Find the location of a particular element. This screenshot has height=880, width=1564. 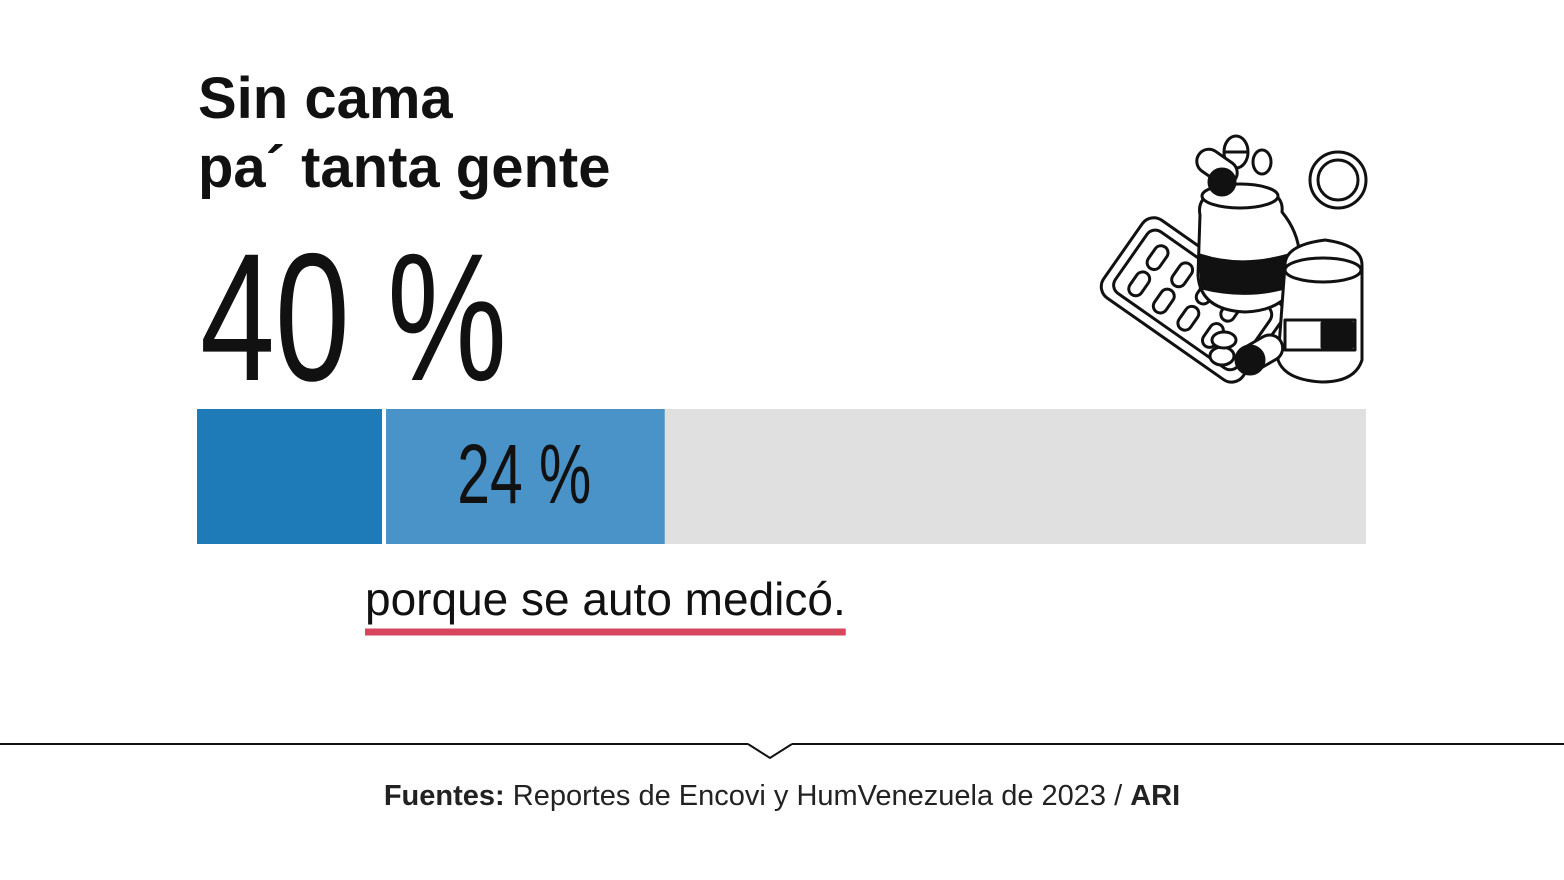

annotation: porque se auto medicó. is located at coordinates (605, 599).